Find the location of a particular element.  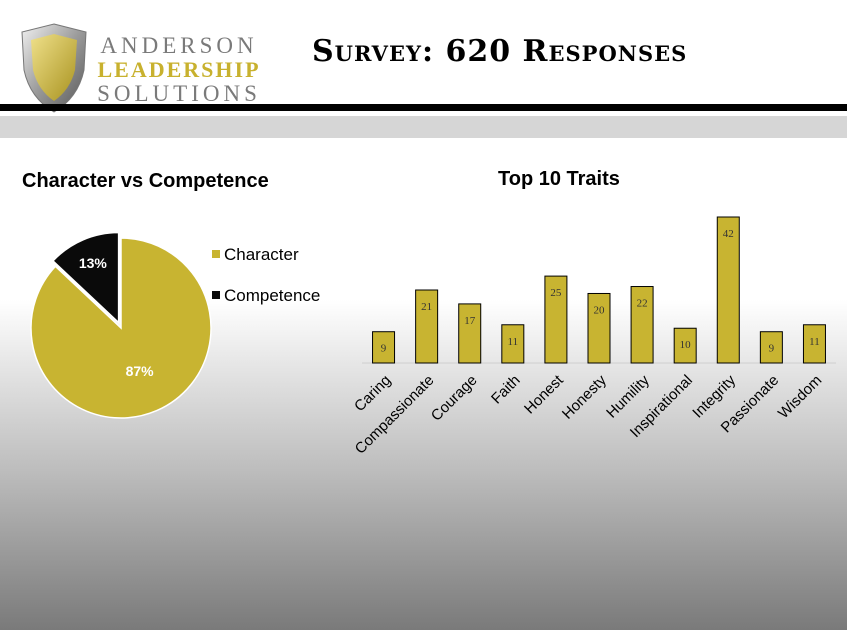

bar-data-label-passionate: 9 is located at coordinates (772, 349).